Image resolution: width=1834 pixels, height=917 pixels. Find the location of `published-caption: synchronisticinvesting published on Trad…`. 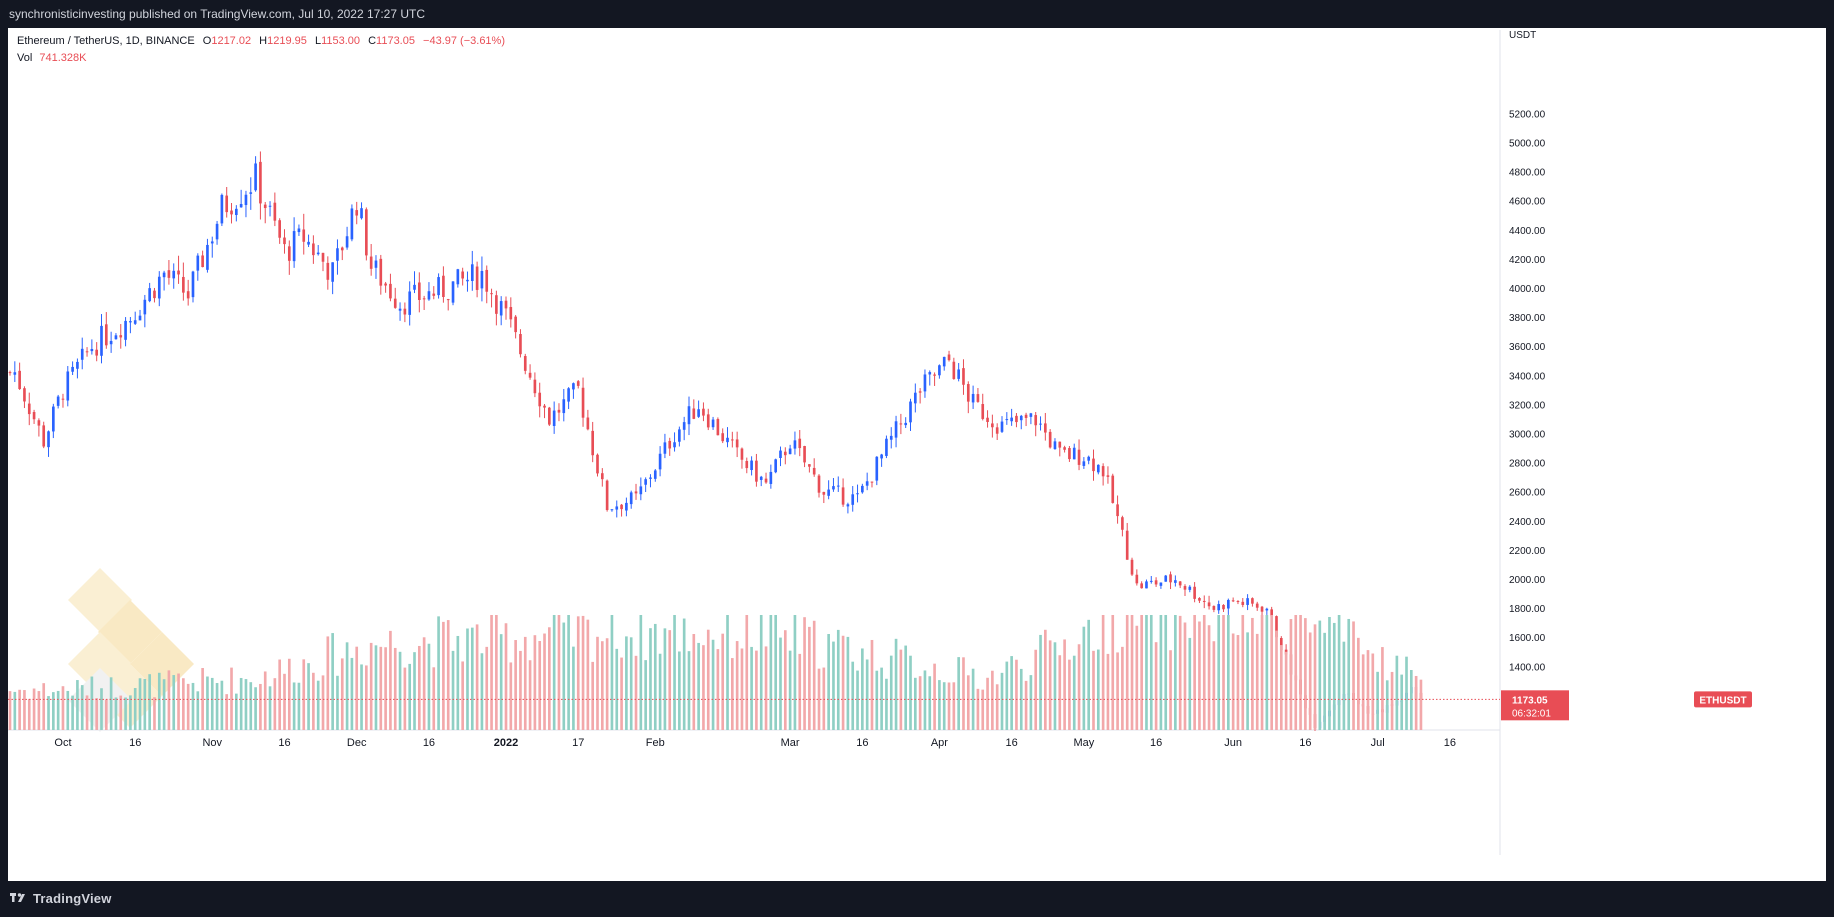

published-caption: synchronisticinvesting published on Trad… is located at coordinates (217, 14).